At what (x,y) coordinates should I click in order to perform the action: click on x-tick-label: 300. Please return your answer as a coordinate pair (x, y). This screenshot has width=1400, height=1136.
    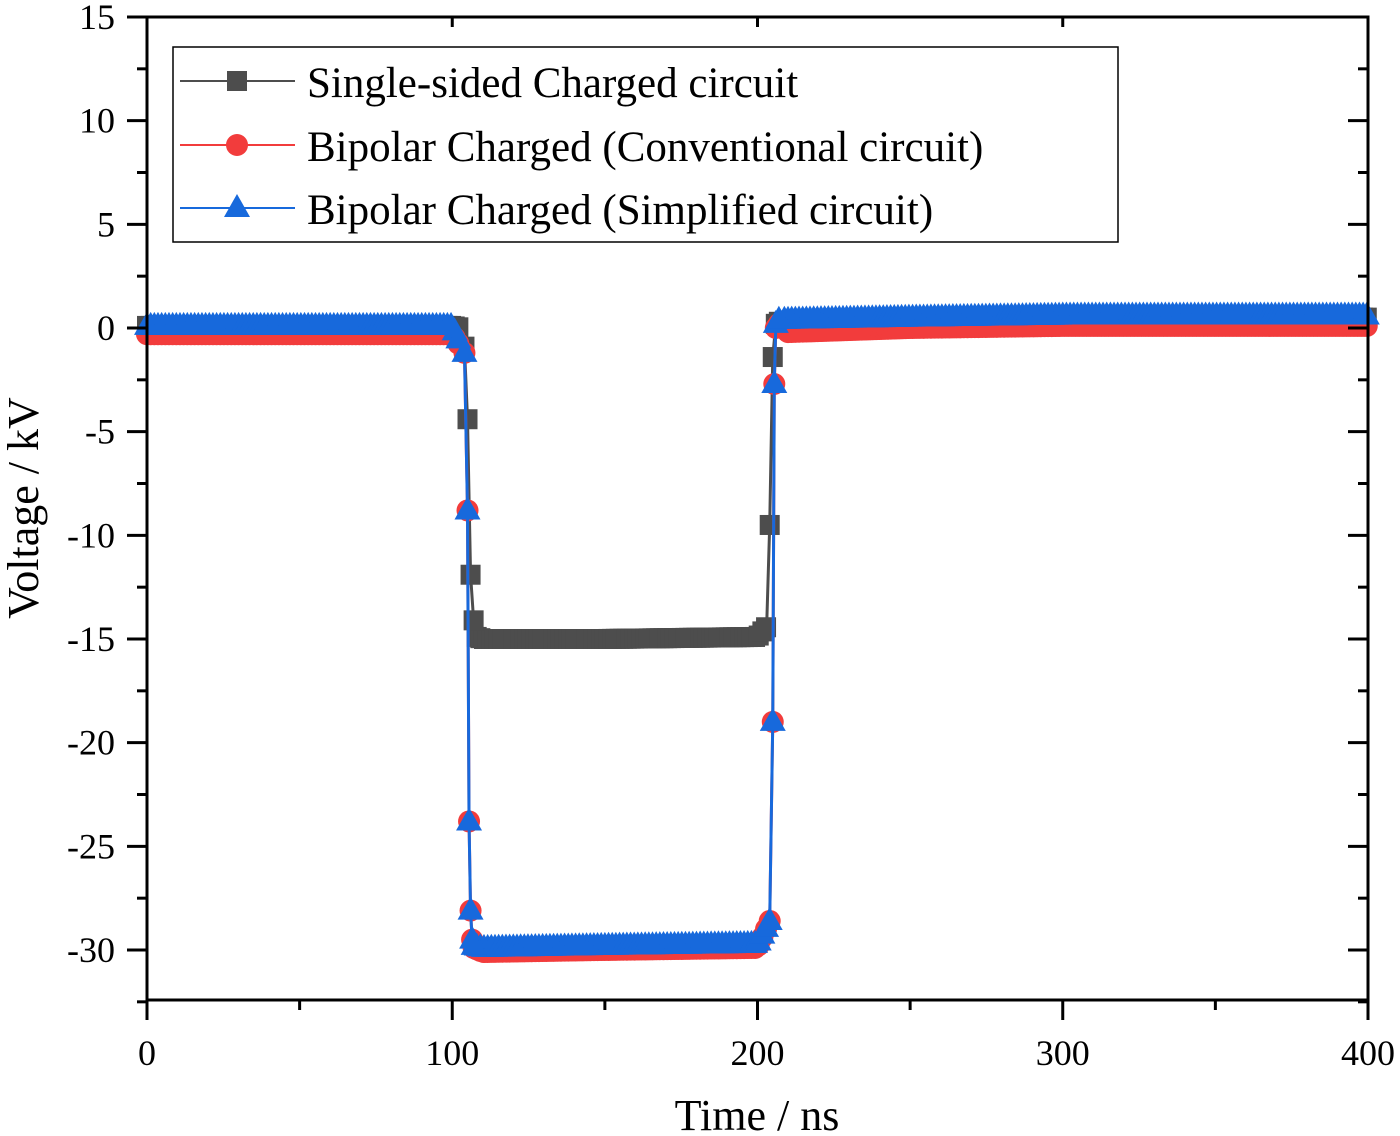
    Looking at the image, I should click on (1063, 1053).